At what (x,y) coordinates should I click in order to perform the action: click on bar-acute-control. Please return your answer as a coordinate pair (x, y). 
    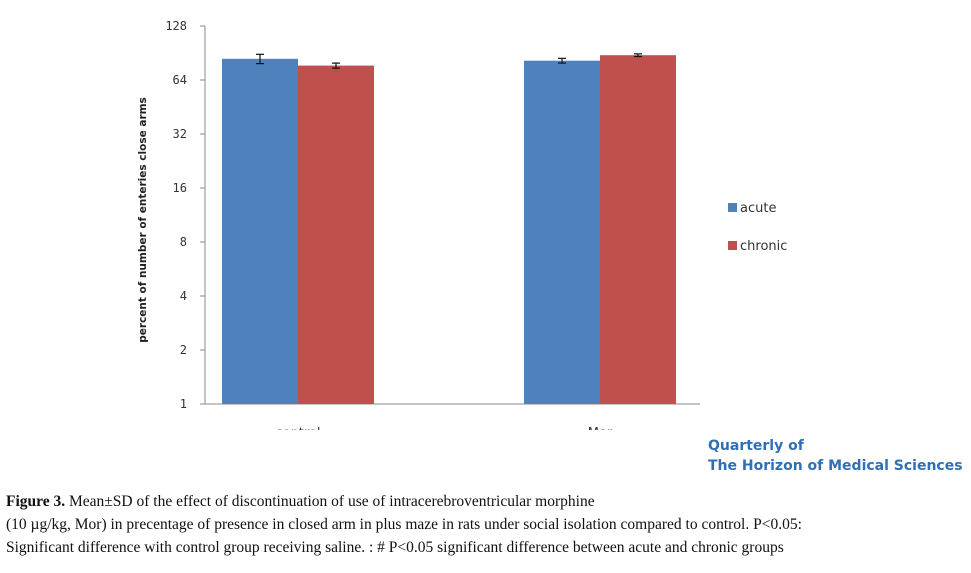
    Looking at the image, I should click on (260, 231).